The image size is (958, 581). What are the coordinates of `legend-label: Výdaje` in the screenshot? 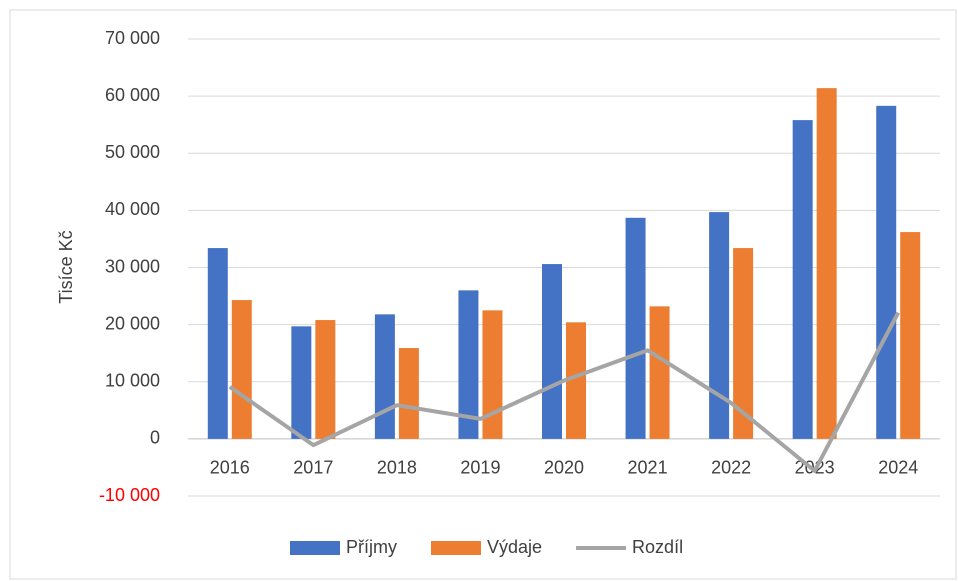 It's located at (514, 547).